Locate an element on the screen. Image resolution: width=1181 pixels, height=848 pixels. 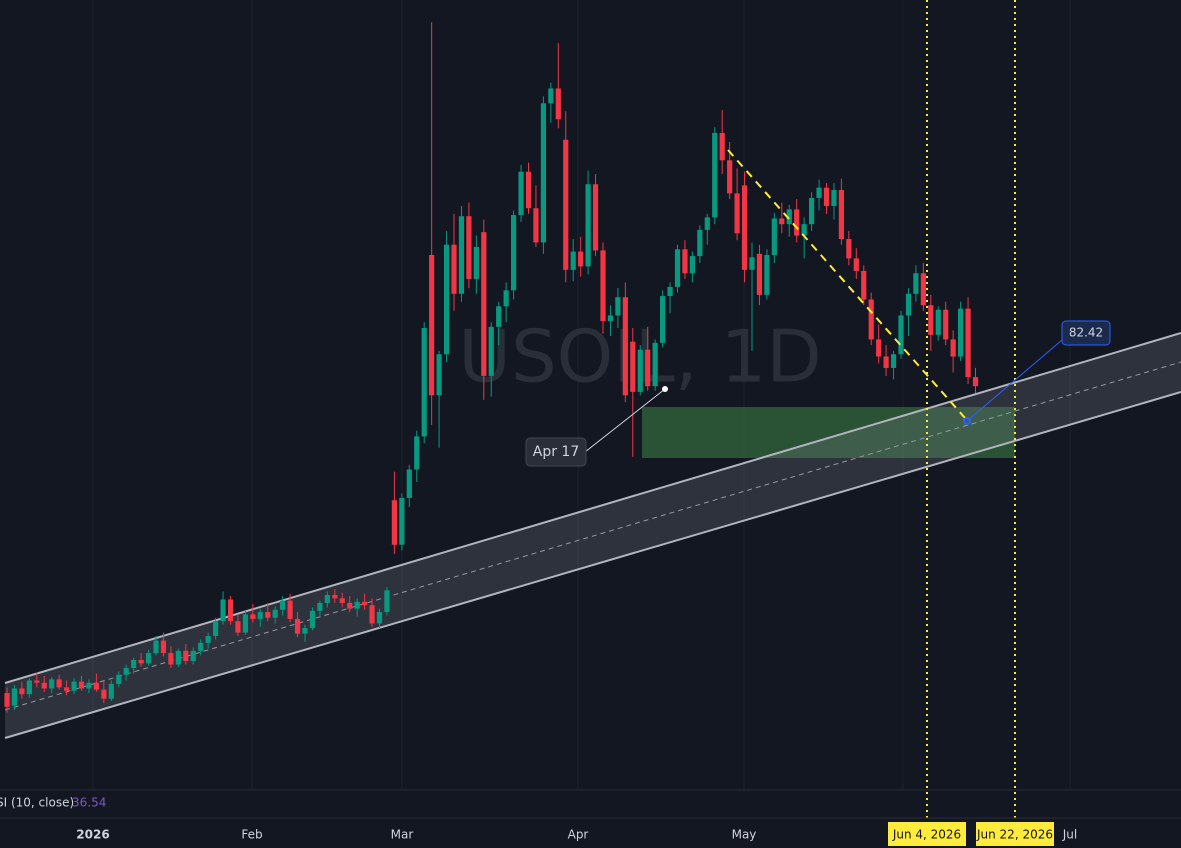
price-callout-line is located at coordinates (1014, 380).